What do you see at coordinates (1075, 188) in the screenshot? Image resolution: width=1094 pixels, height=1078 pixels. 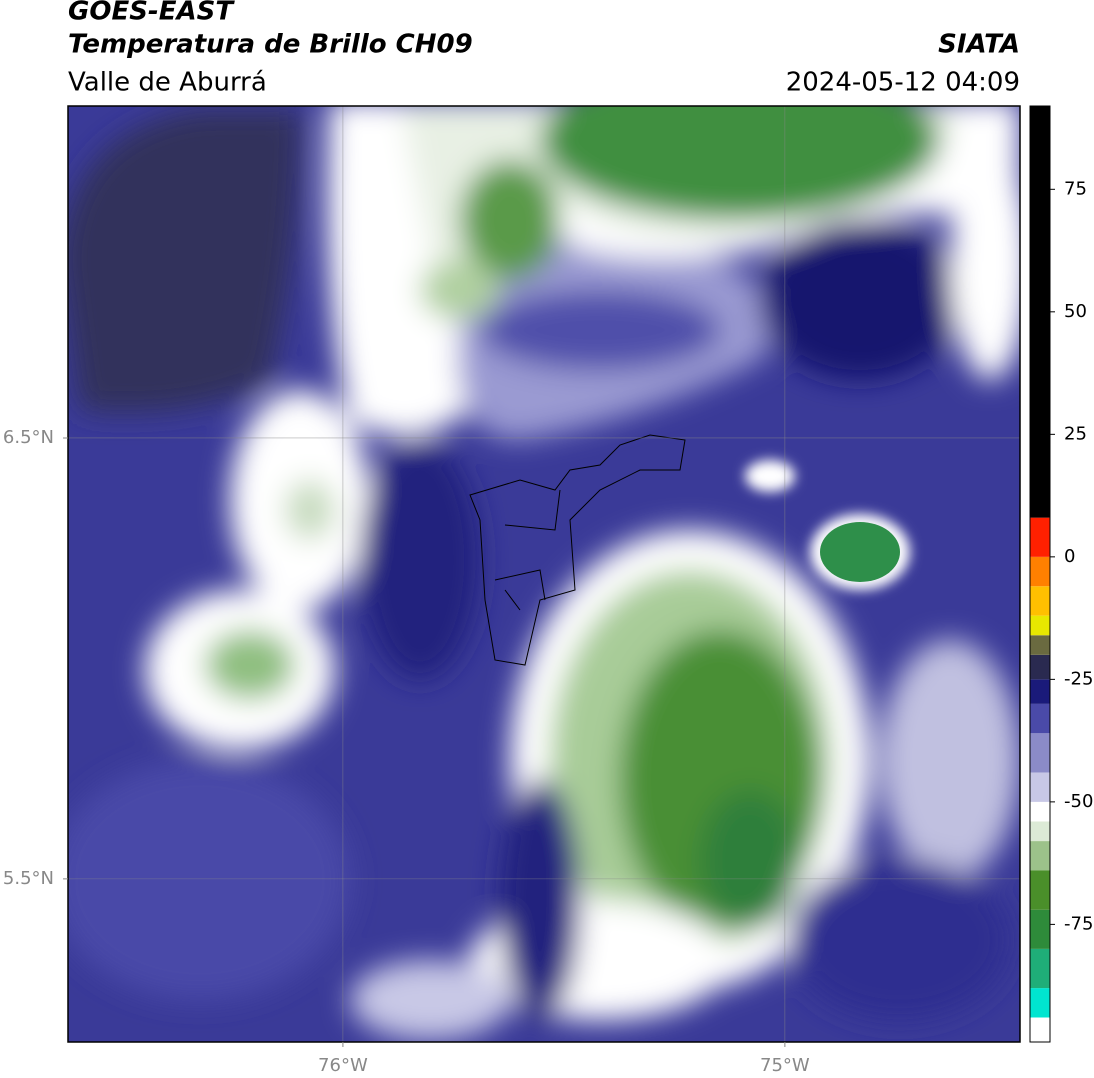 I see `colorbar-tick-label: 75` at bounding box center [1075, 188].